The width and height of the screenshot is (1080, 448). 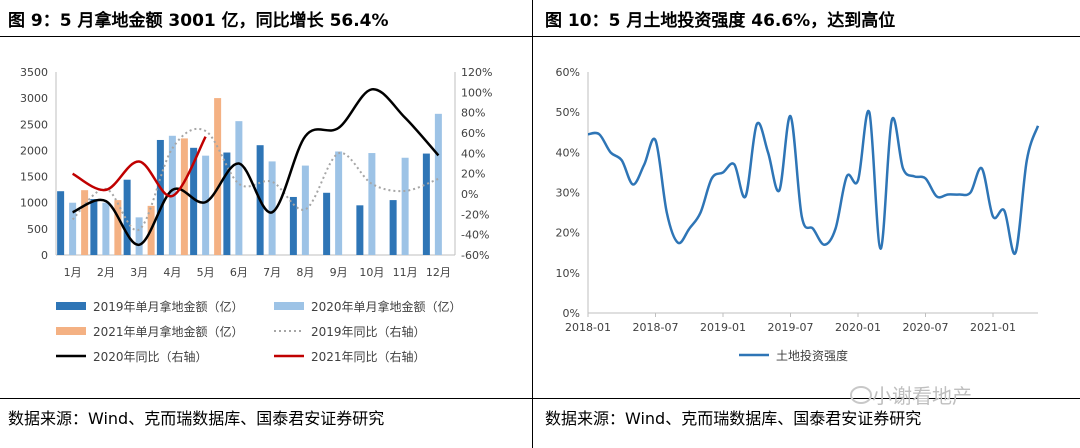 I want to click on legend-label: 2020年同比（右轴）, so click(x=150, y=356).